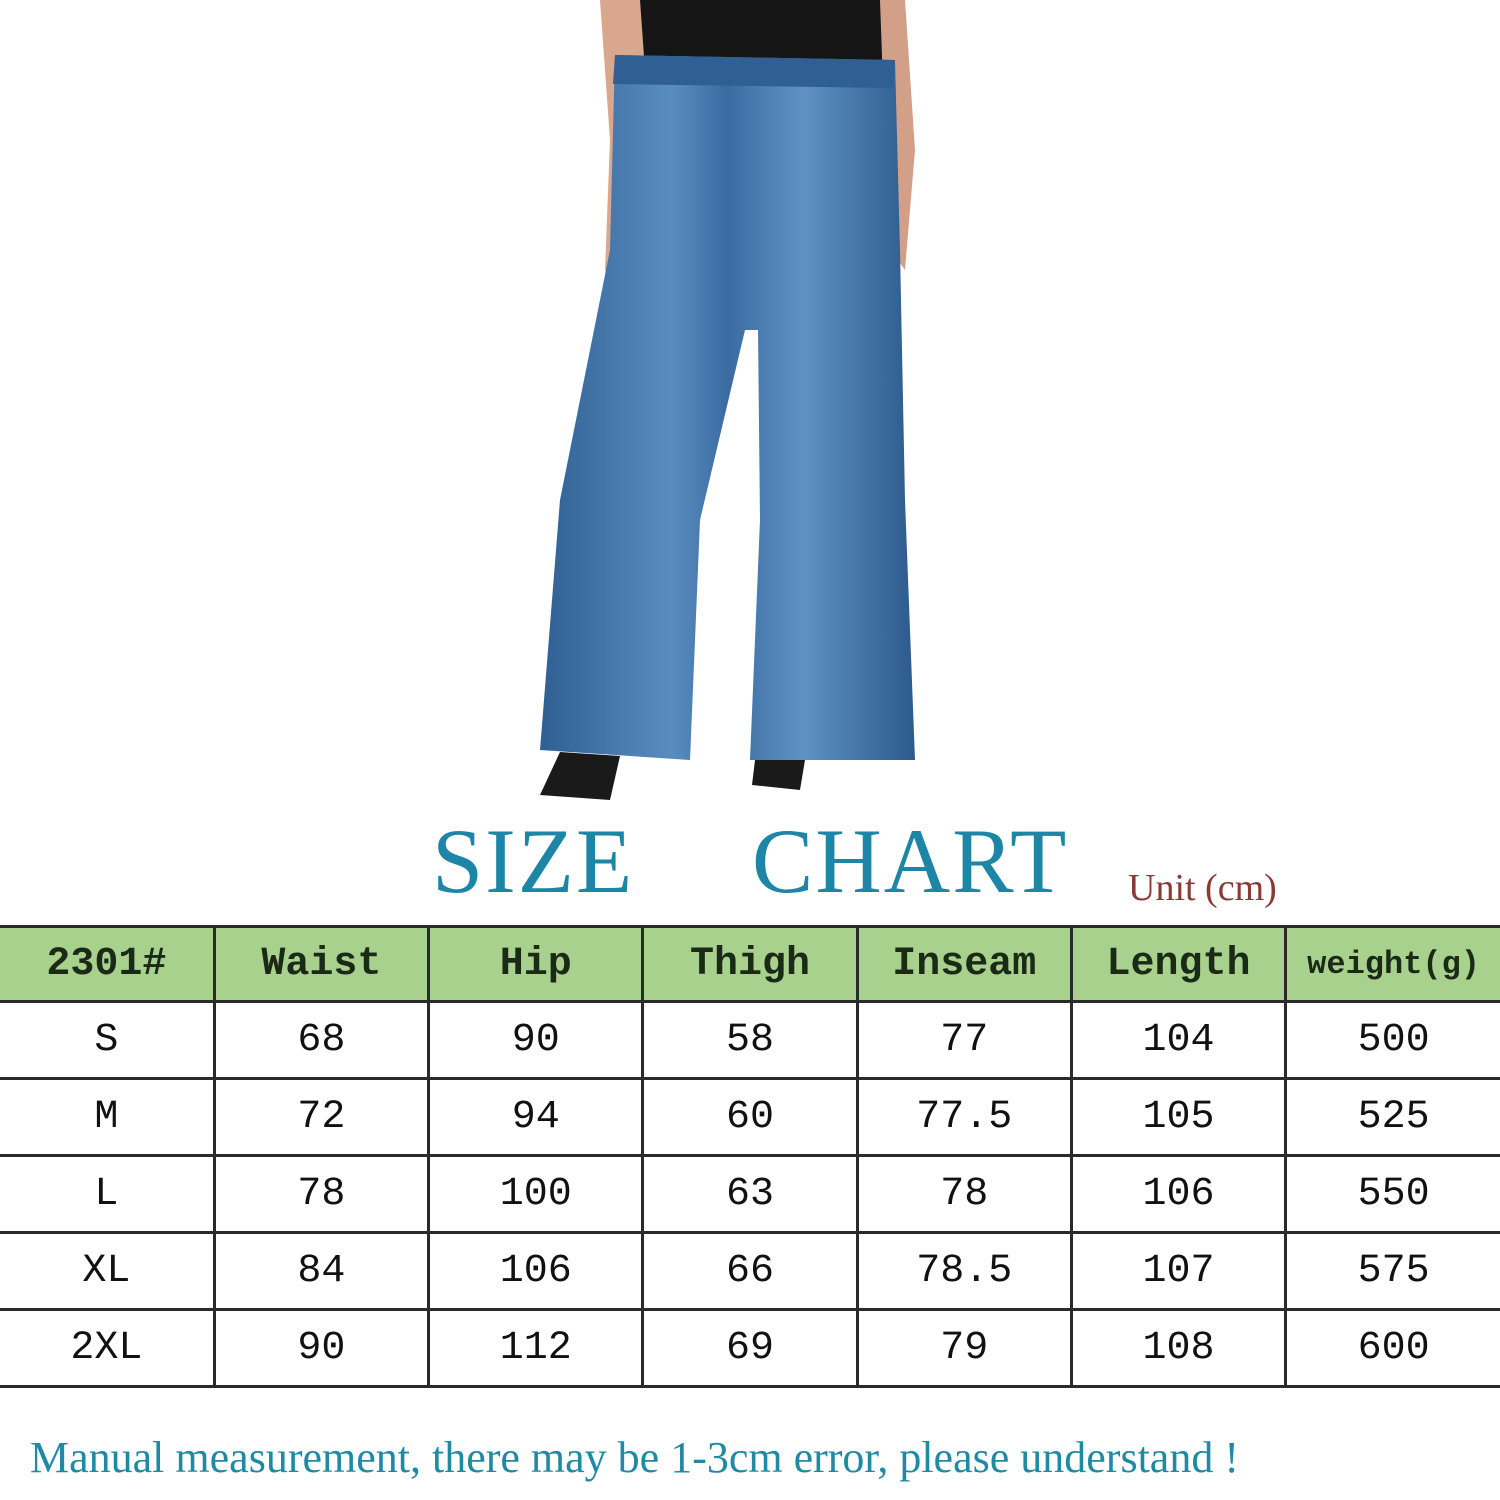  Describe the element at coordinates (1392, 964) in the screenshot. I see `column-header: weight(g)` at that location.